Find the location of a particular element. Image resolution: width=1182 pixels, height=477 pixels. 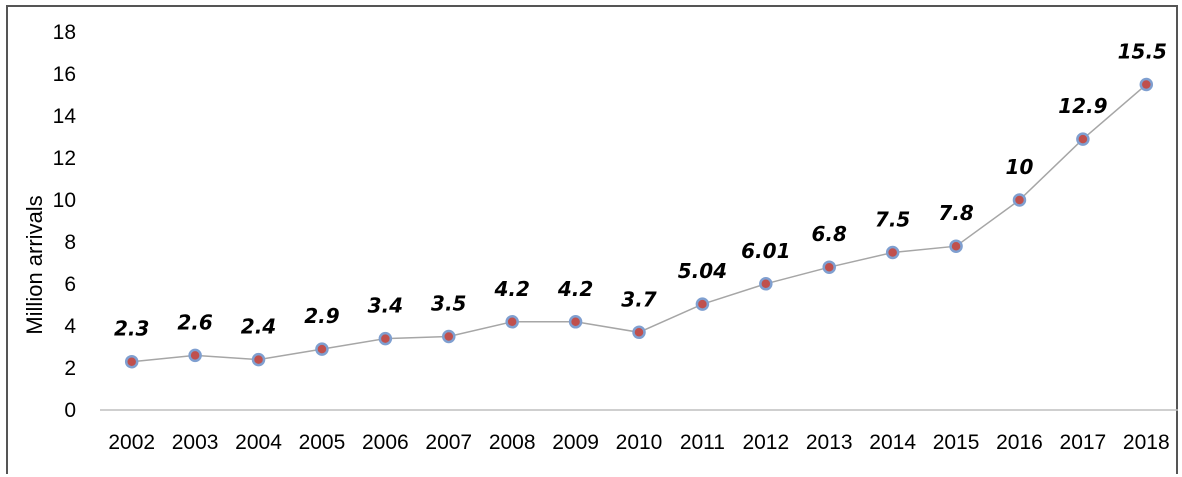

y-tick-label: 2 is located at coordinates (70, 368).